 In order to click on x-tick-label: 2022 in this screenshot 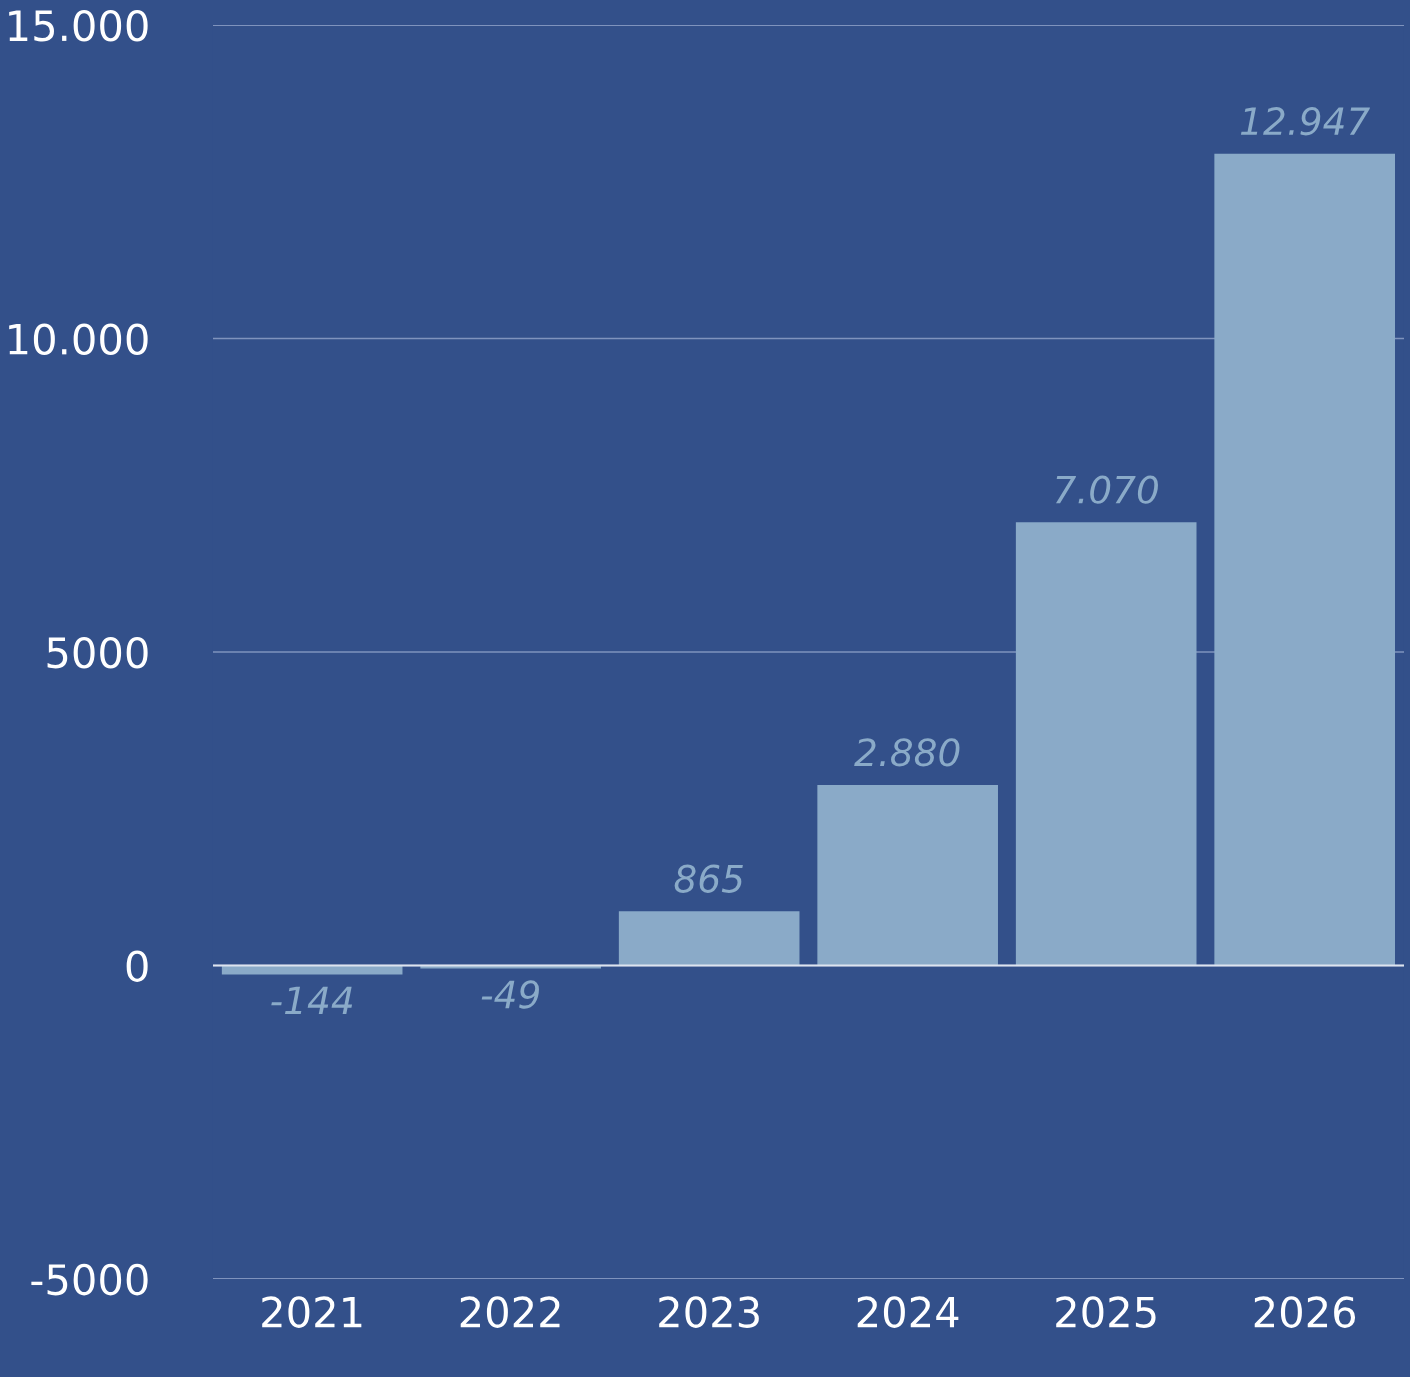, I will do `click(510, 1312)`.